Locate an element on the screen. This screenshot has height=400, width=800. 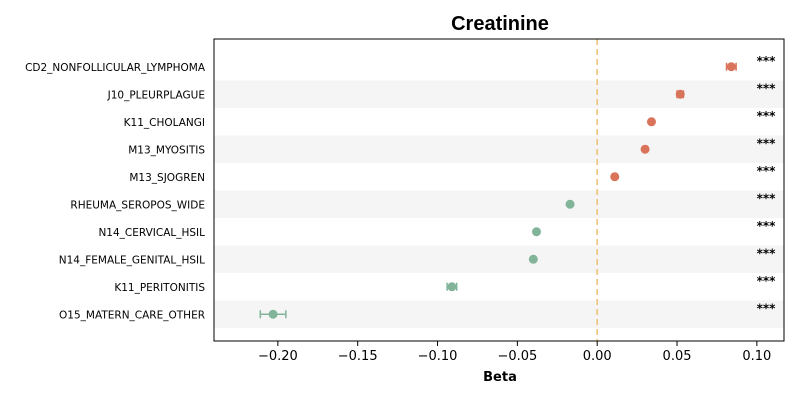
y-tick-label: K11_CHOLANGI is located at coordinates (164, 123).